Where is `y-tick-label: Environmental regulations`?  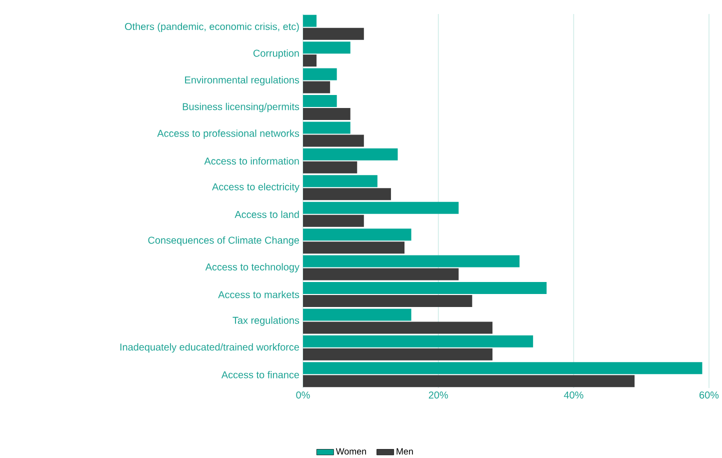
y-tick-label: Environmental regulations is located at coordinates (242, 81).